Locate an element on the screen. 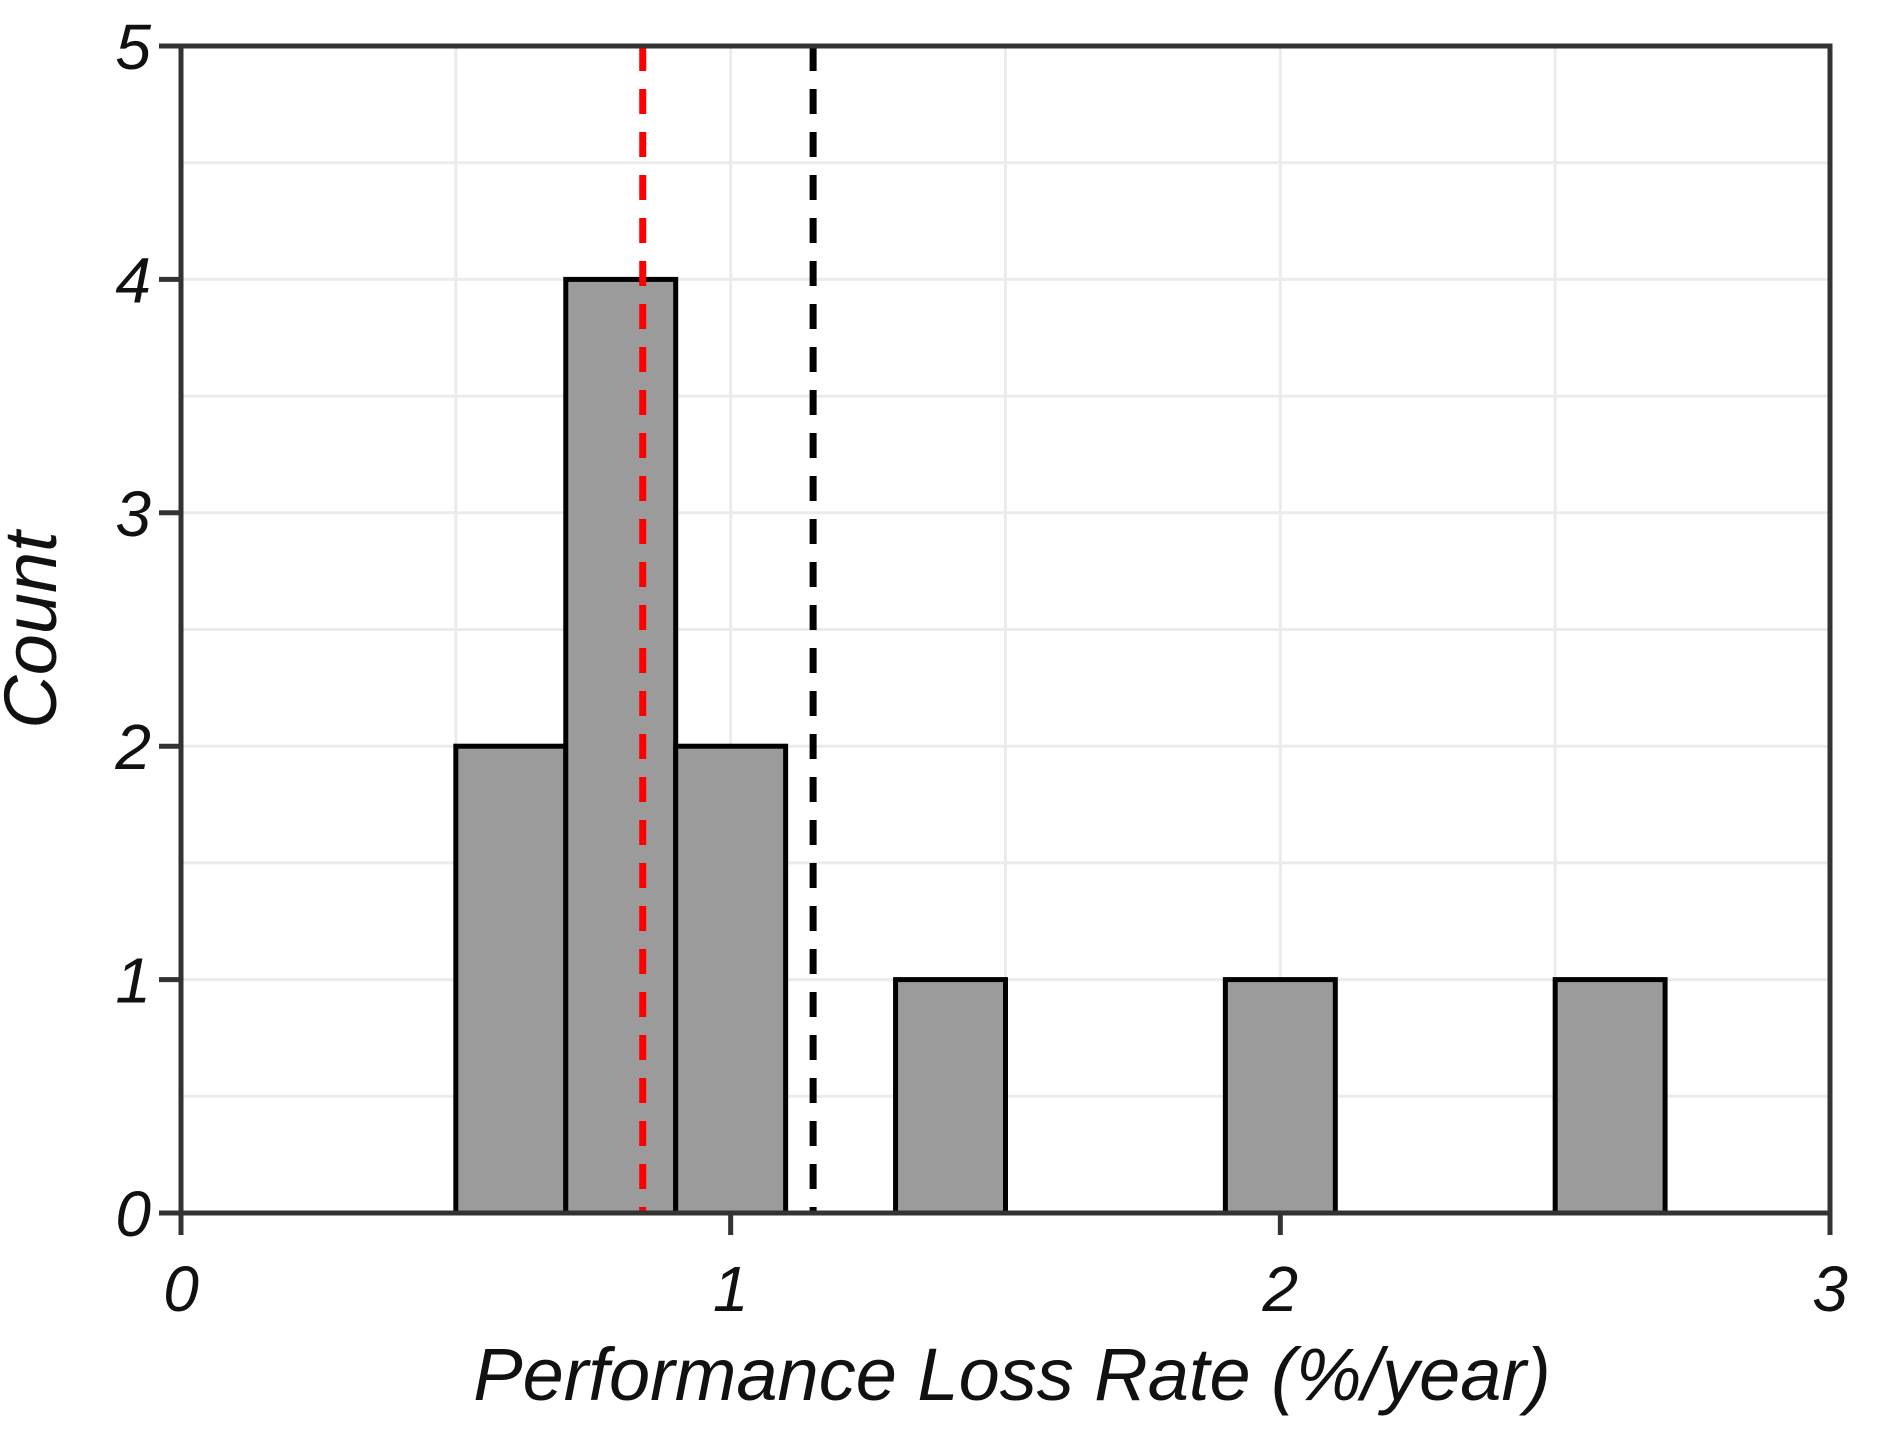  y-axis-title: Count is located at coordinates (36, 628).